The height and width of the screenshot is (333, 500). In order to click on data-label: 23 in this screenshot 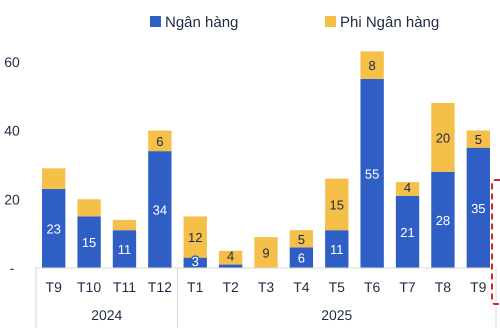, I will do `click(53, 228)`.